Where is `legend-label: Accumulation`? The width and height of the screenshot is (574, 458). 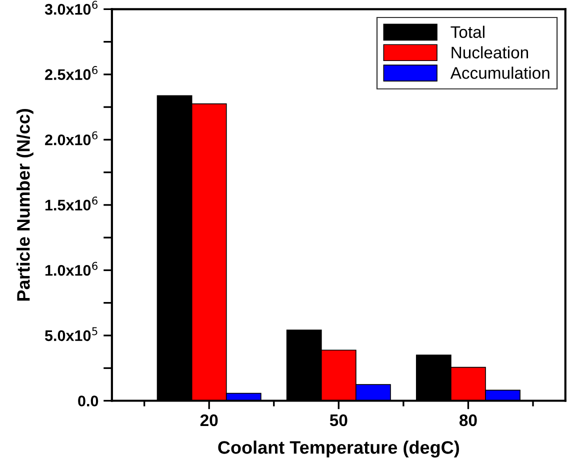
legend-label: Accumulation is located at coordinates (500, 72).